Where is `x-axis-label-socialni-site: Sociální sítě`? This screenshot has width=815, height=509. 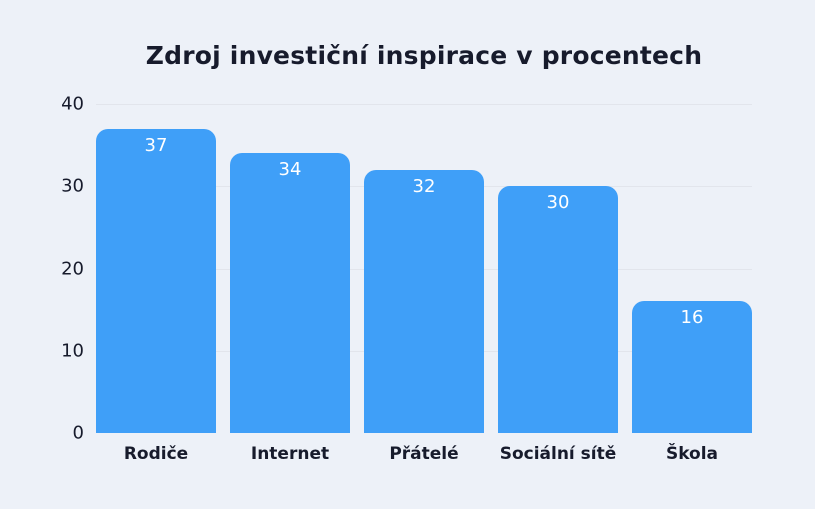 x-axis-label-socialni-site: Sociální sítě is located at coordinates (558, 454).